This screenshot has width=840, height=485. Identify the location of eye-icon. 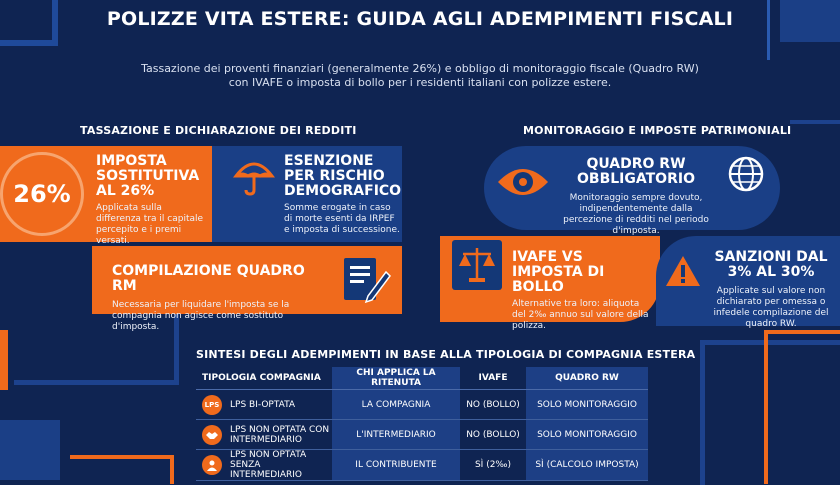
(523, 184).